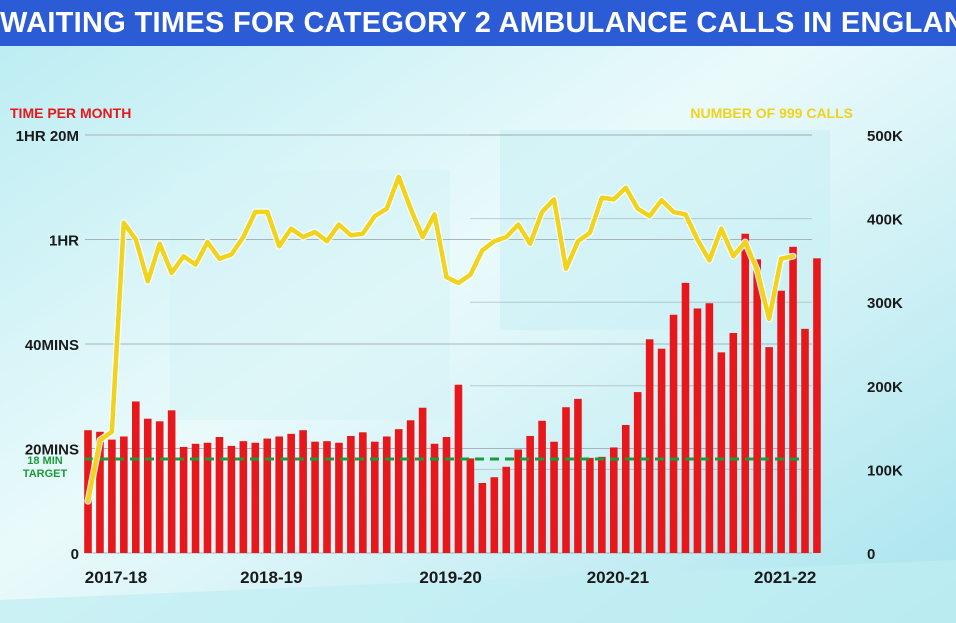 This screenshot has width=956, height=623. What do you see at coordinates (785, 577) in the screenshot?
I see `x-tick-label: 2021-22` at bounding box center [785, 577].